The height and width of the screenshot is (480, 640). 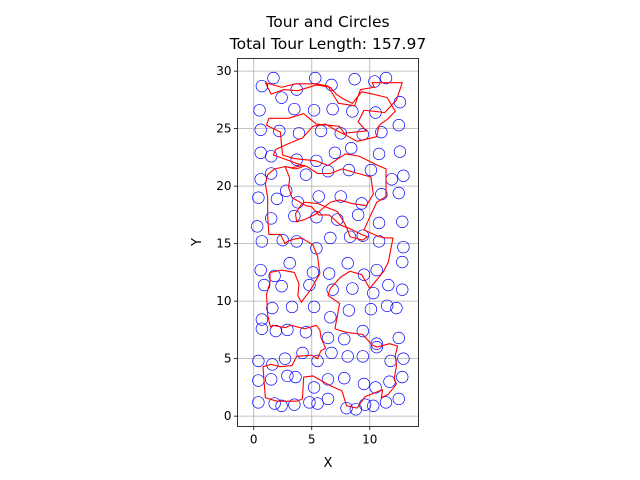 What do you see at coordinates (228, 416) in the screenshot?
I see `y-tick-label-0: 0` at bounding box center [228, 416].